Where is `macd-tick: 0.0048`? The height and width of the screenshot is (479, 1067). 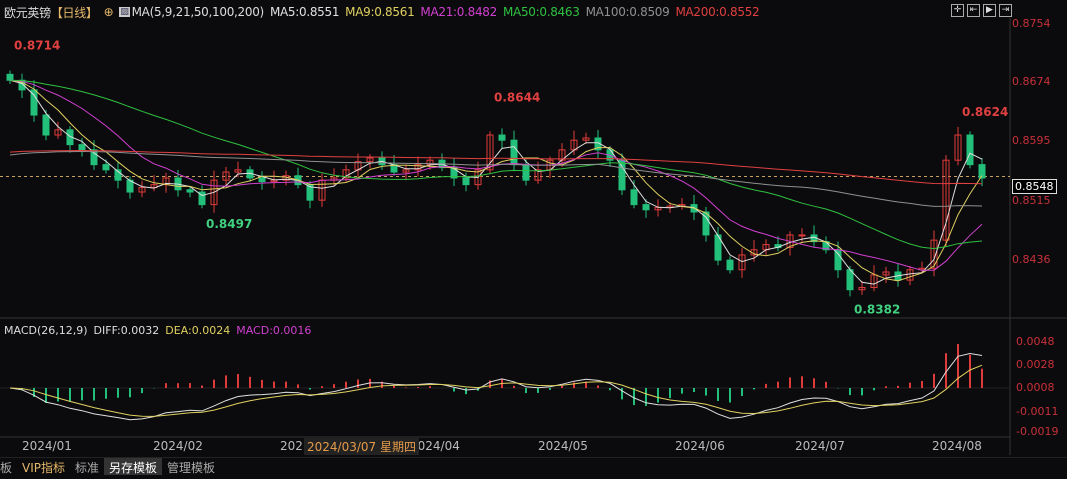
macd-tick: 0.0048 is located at coordinates (1035, 341).